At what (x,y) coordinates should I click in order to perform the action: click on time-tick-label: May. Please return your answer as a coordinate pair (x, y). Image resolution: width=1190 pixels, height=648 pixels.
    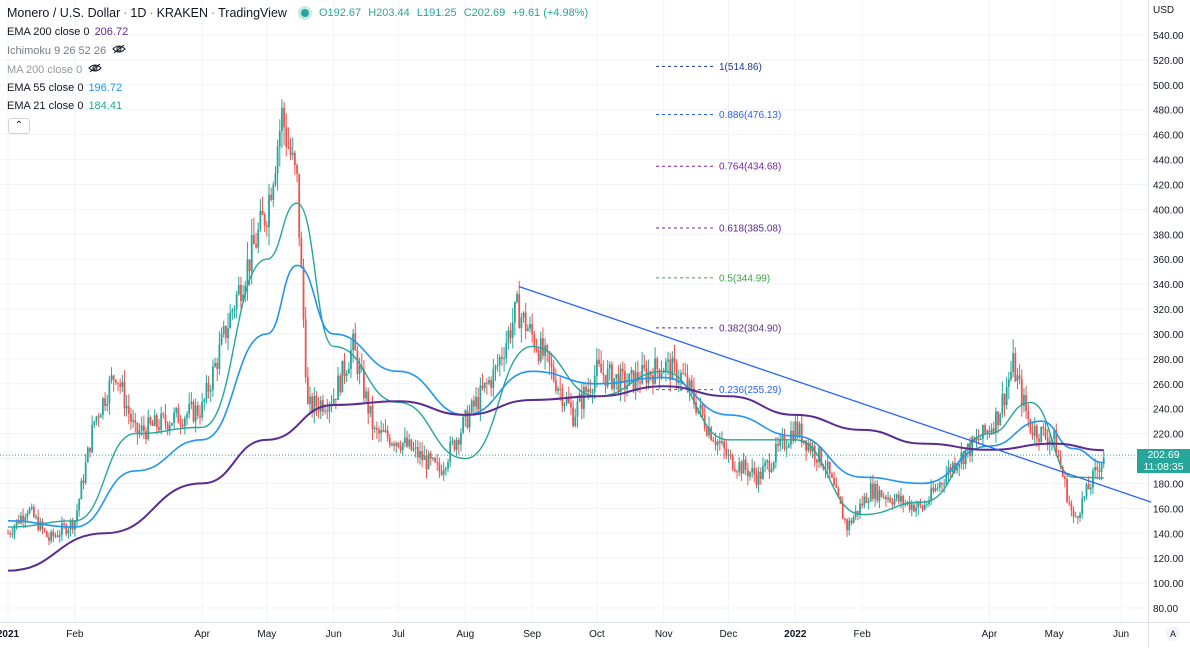
    Looking at the image, I should click on (1054, 634).